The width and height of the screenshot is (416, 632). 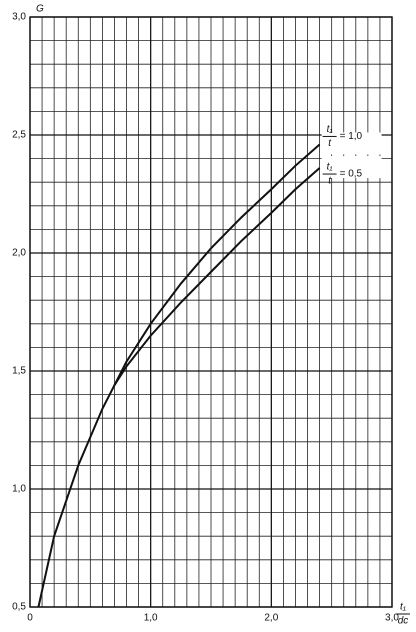 I want to click on y-axis-label: G, so click(x=40, y=9).